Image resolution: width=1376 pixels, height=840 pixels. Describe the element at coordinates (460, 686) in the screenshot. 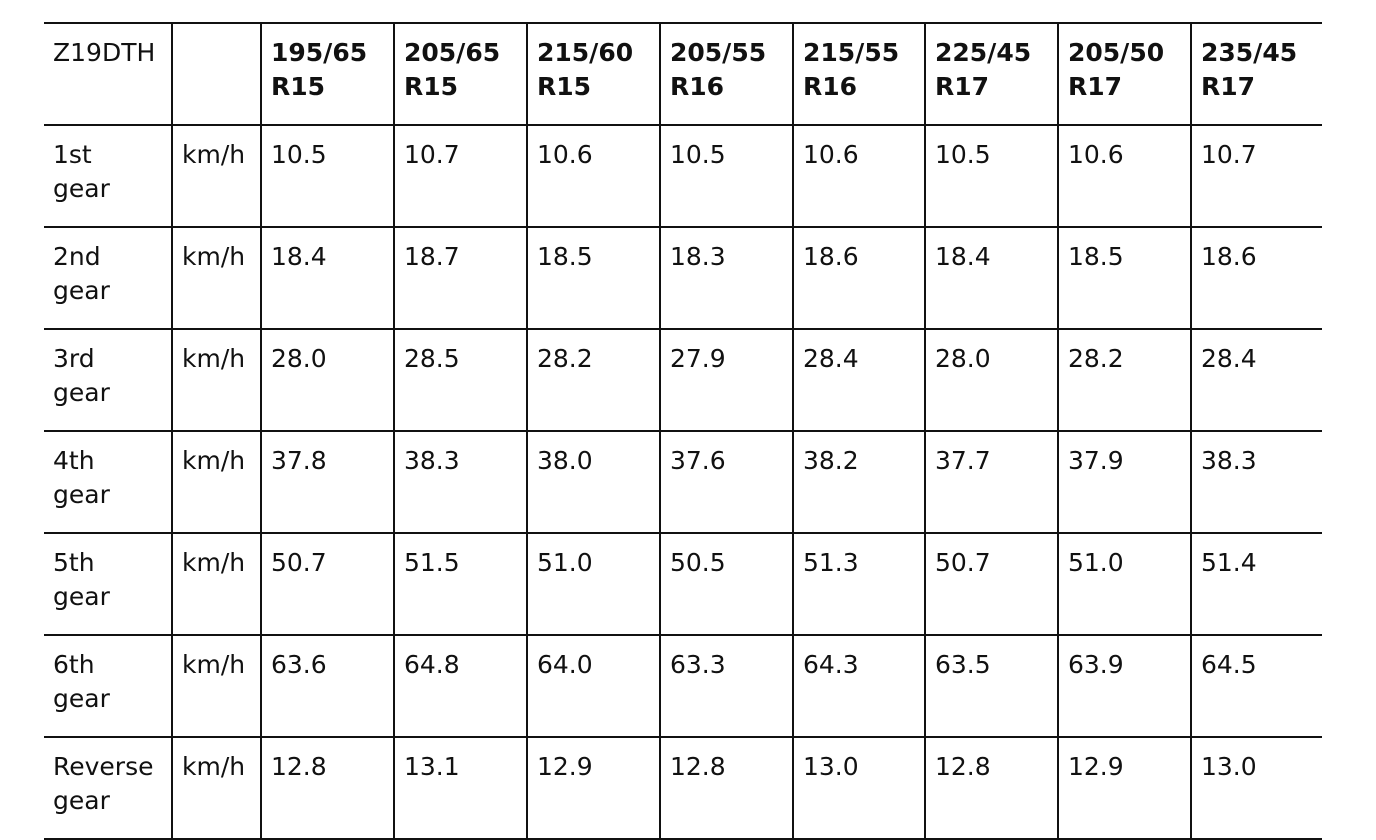

I see `speed-value: 64.8` at that location.